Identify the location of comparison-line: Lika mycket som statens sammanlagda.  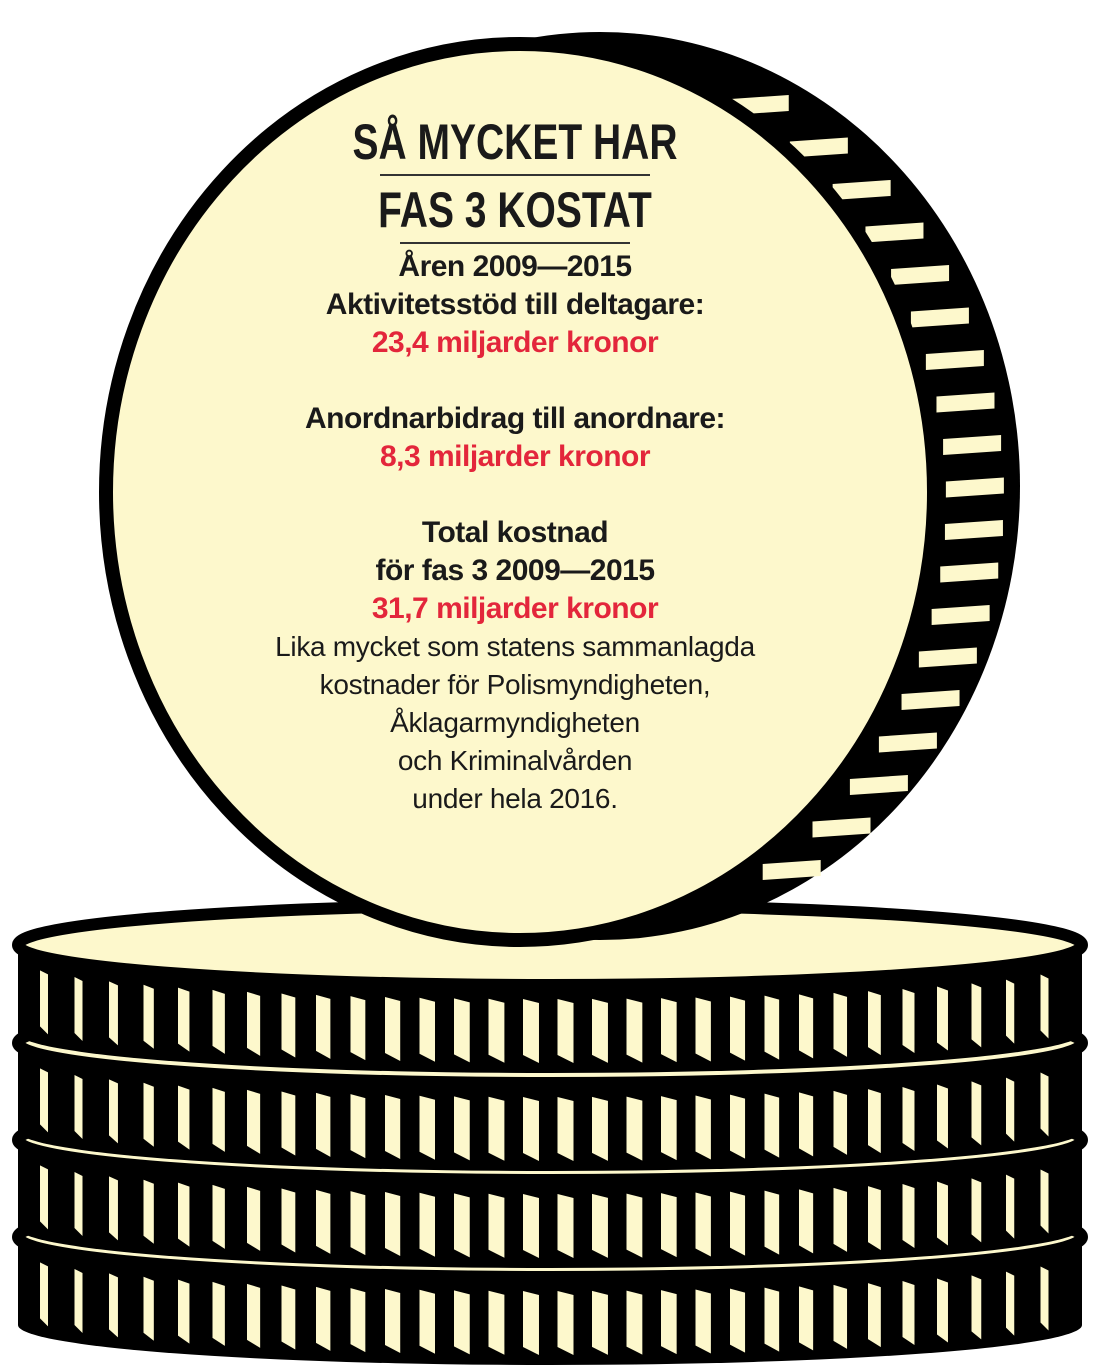
(515, 646).